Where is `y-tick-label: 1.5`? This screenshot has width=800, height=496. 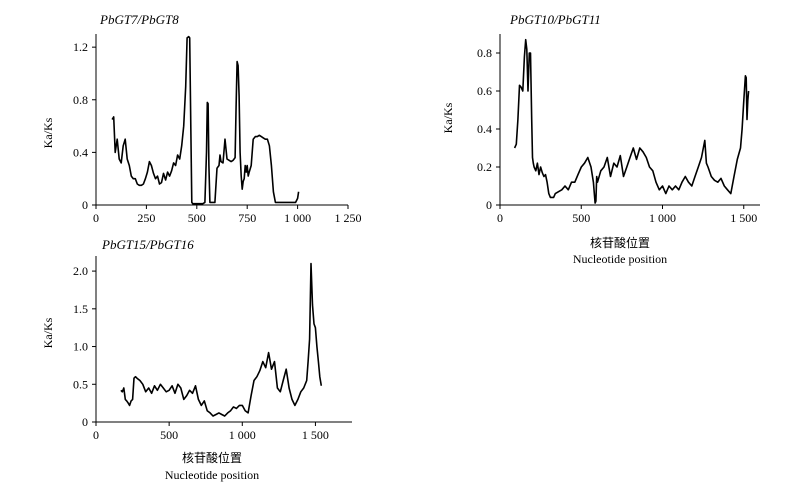
y-tick-label: 1.5 is located at coordinates (80, 309).